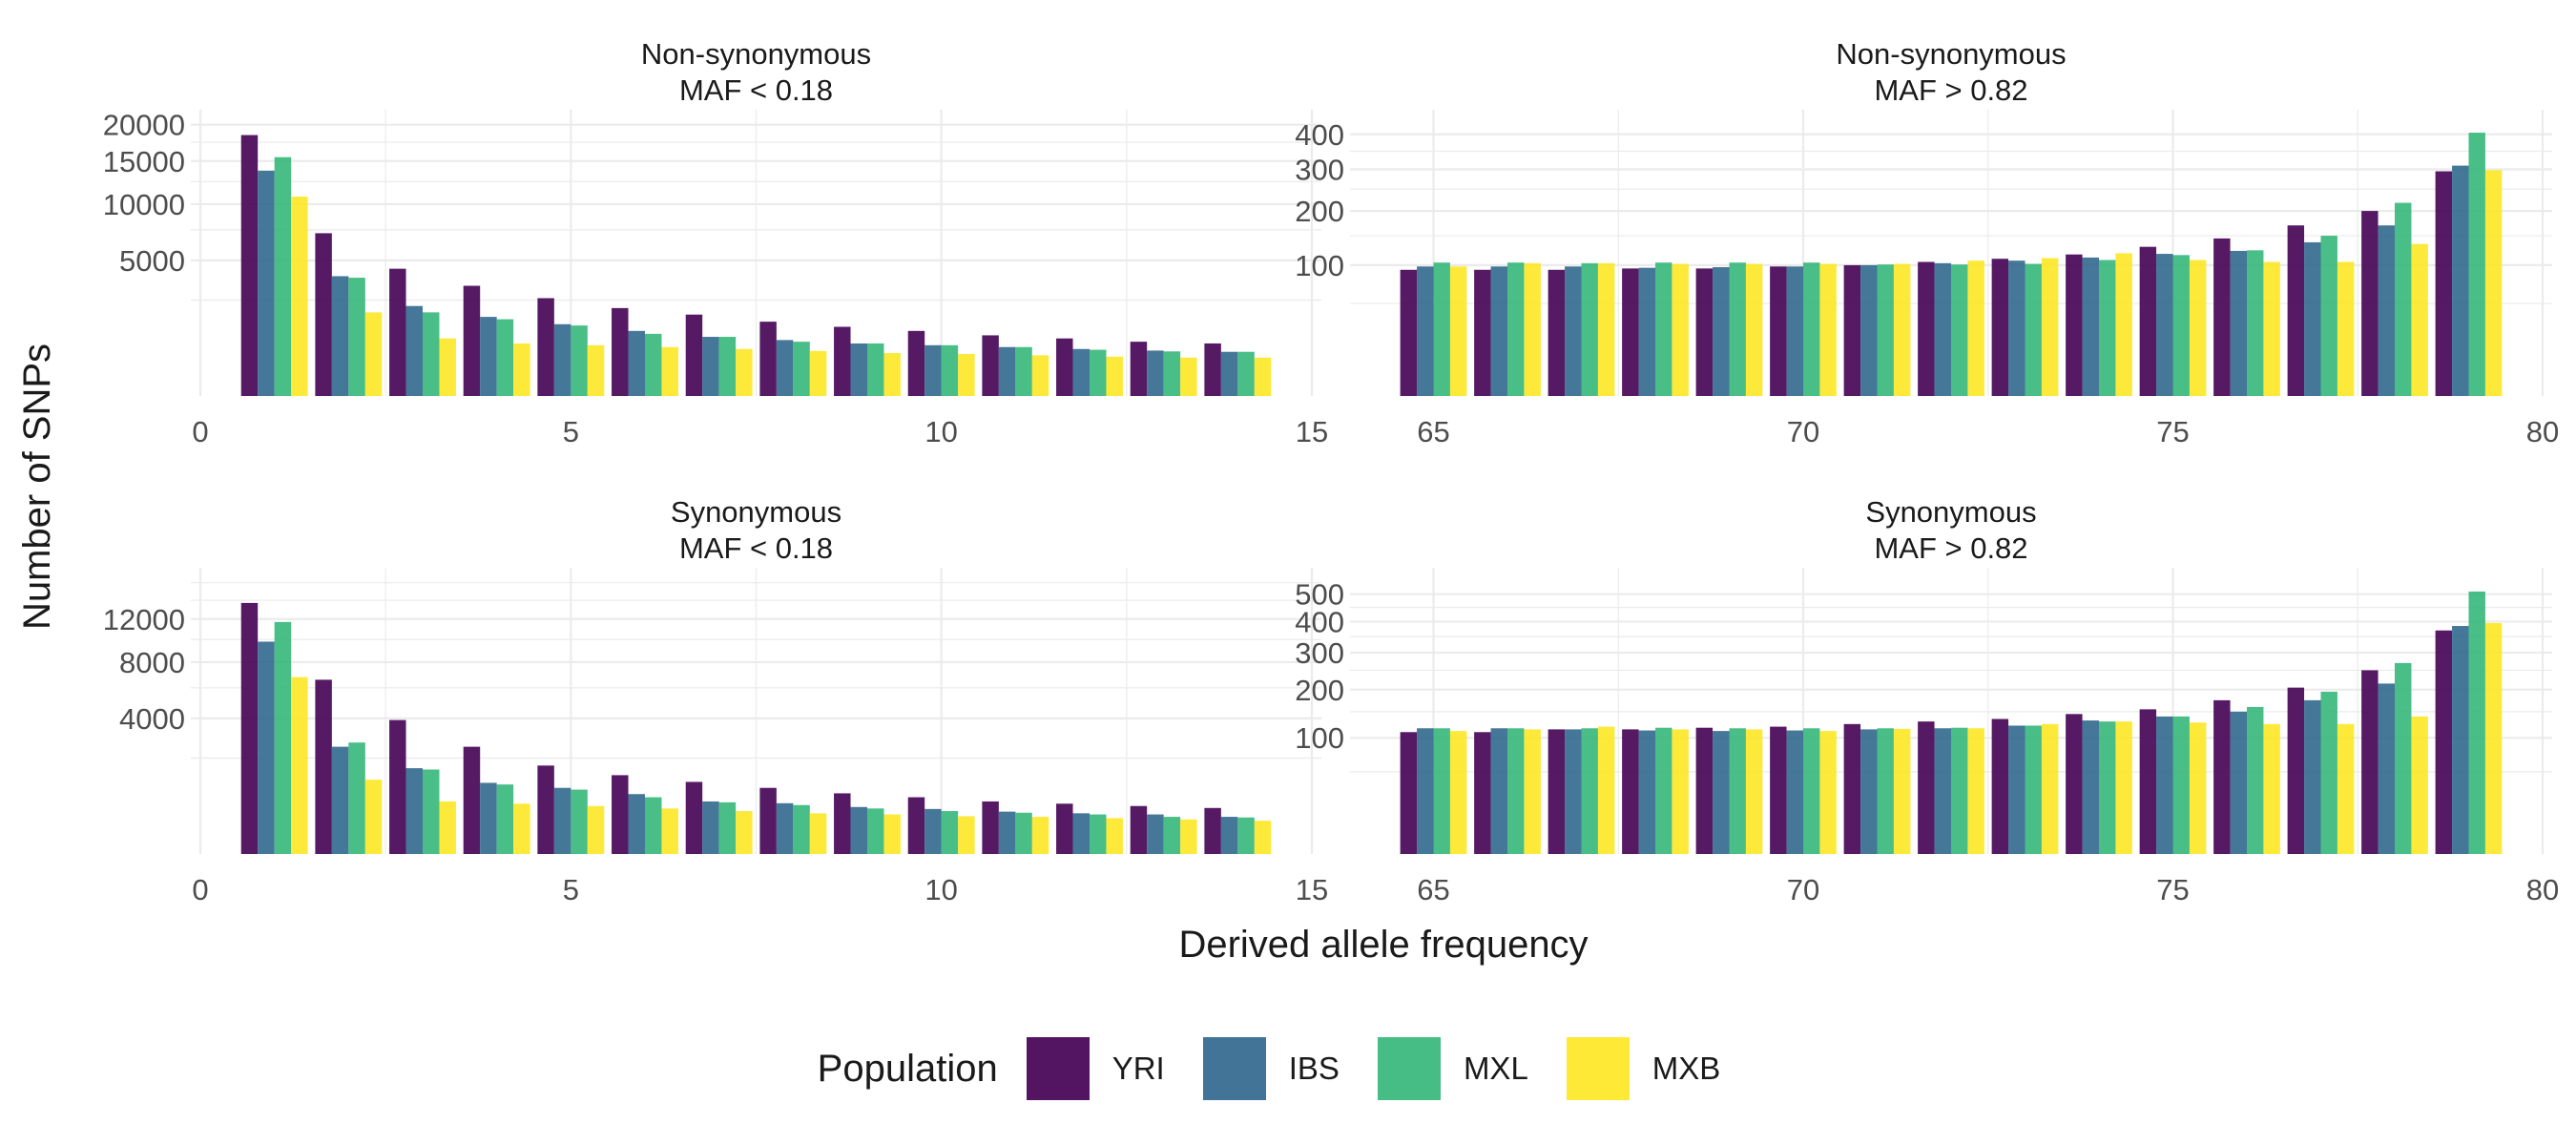  I want to click on legend-key-mxb, so click(1598, 1068).